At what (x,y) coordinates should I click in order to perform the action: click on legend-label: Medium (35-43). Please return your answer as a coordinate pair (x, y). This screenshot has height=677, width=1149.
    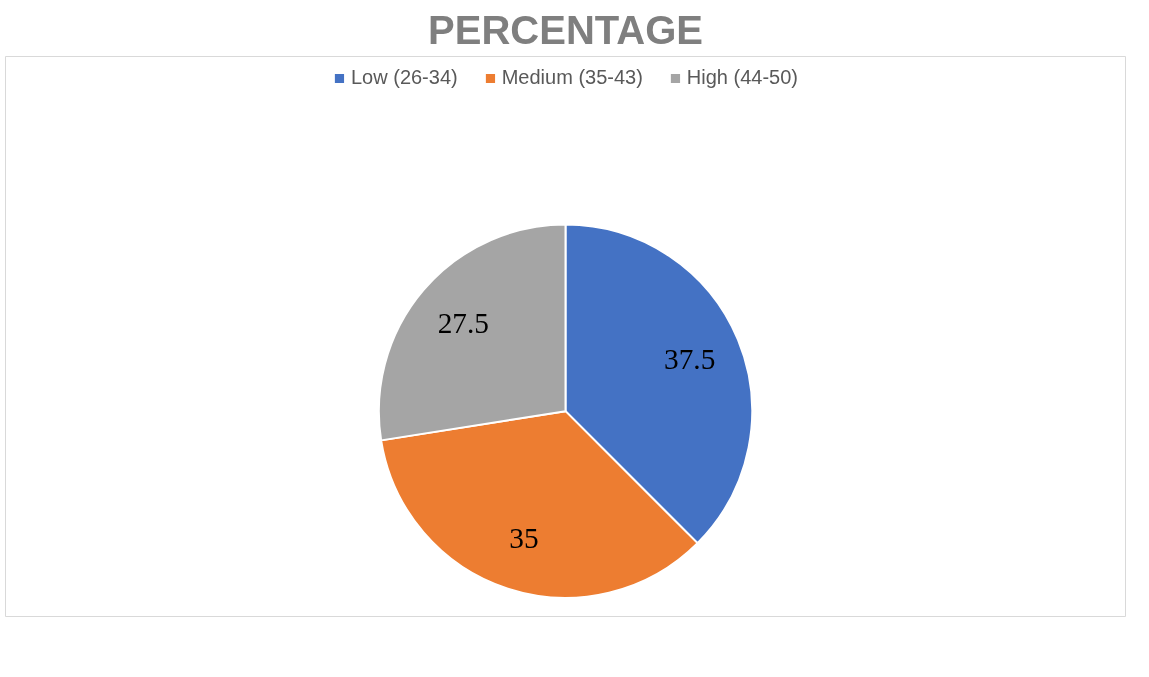
    Looking at the image, I should click on (572, 77).